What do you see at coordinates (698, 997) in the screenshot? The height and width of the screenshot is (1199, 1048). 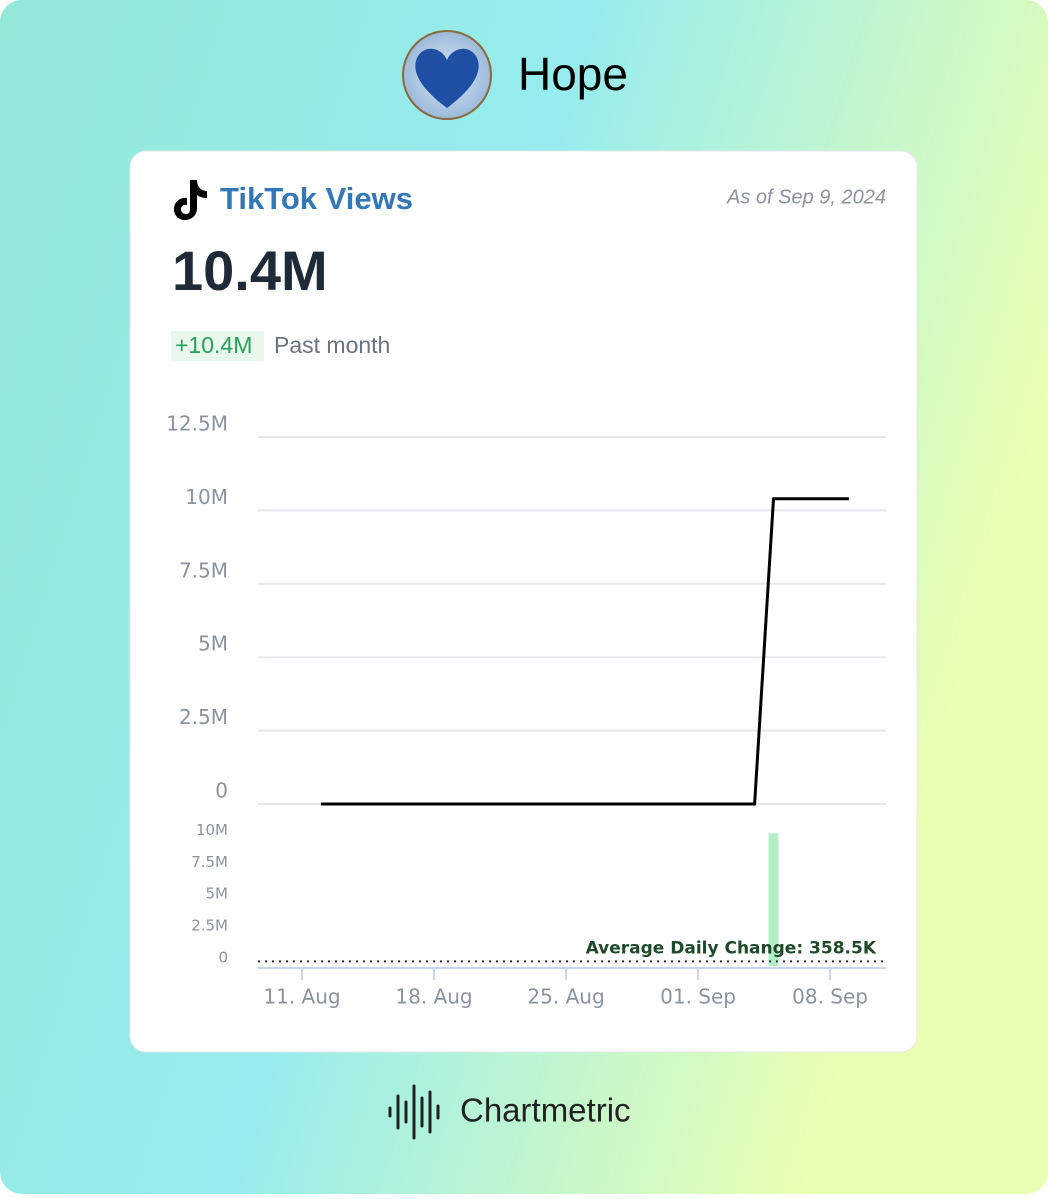 I see `x-tick-label: 01. Sep` at bounding box center [698, 997].